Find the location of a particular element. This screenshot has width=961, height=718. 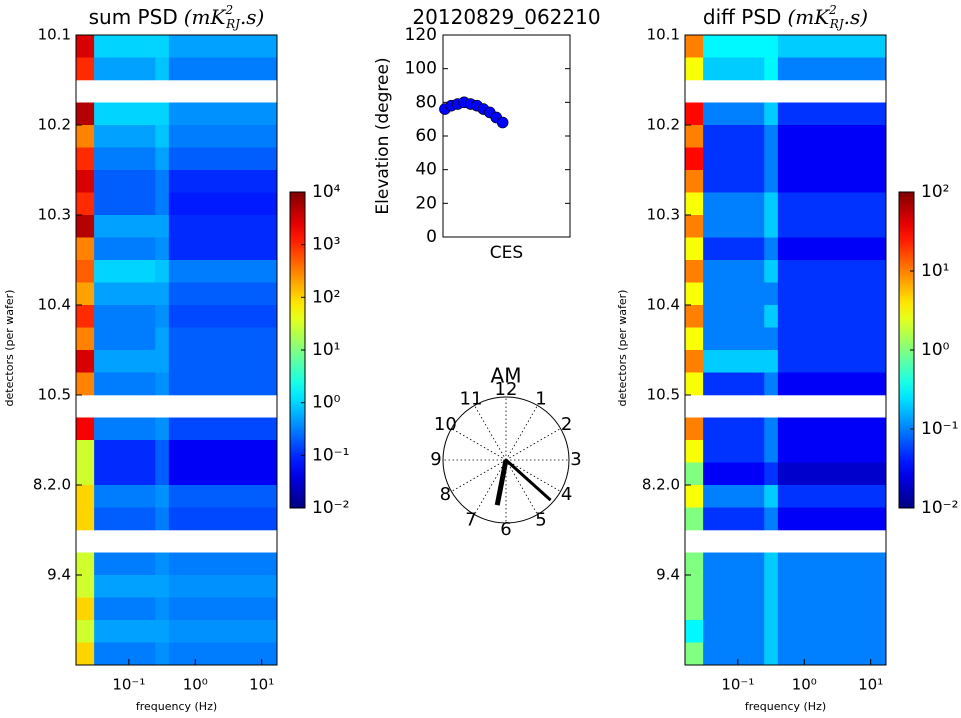

hour-label: 6 is located at coordinates (505, 529).